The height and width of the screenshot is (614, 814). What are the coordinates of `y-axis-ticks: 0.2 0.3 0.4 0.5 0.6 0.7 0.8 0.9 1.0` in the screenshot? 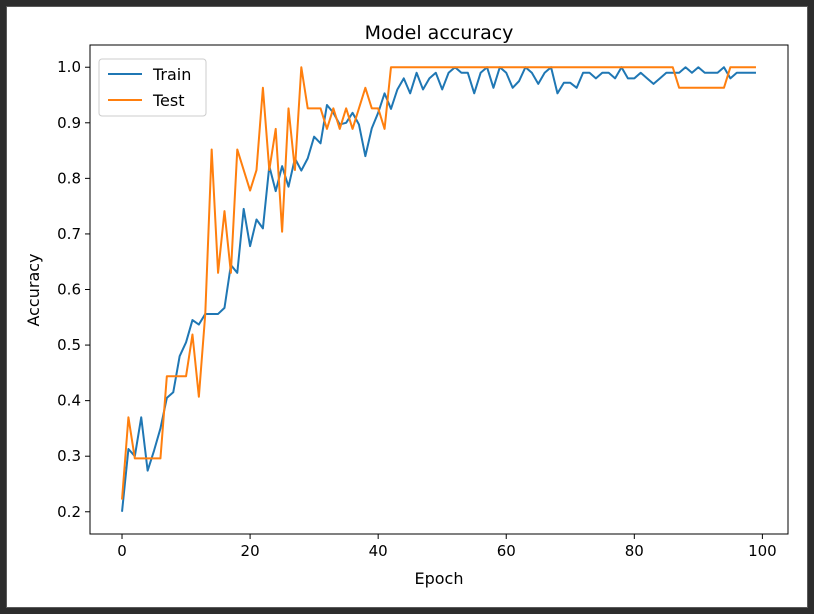 It's located at (73, 289).